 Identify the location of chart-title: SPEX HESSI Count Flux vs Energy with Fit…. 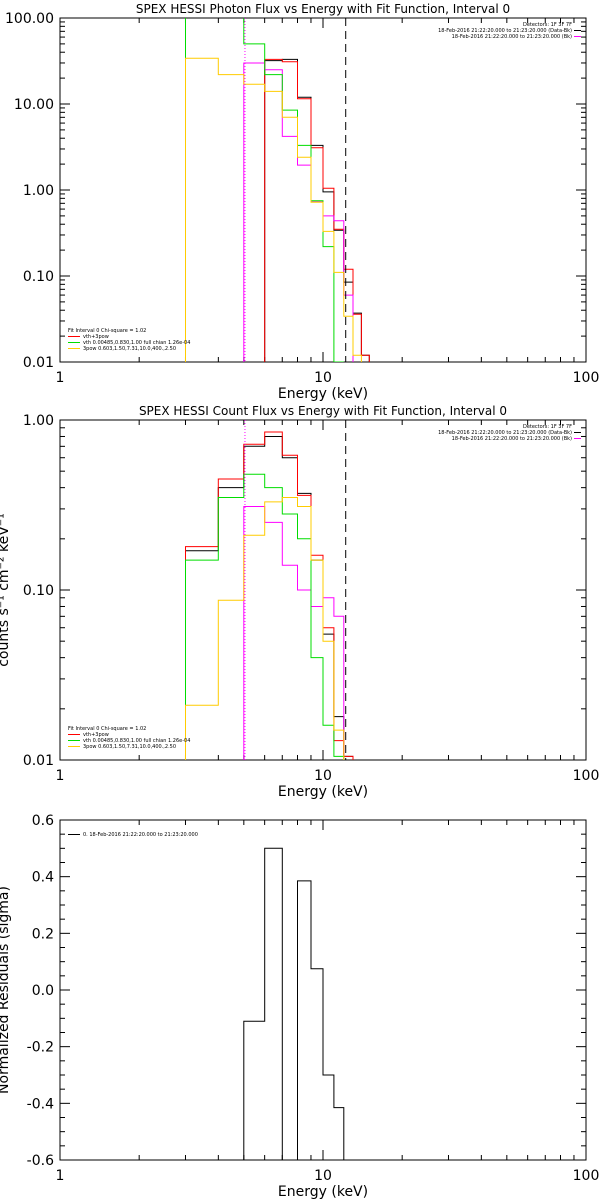
(323, 411).